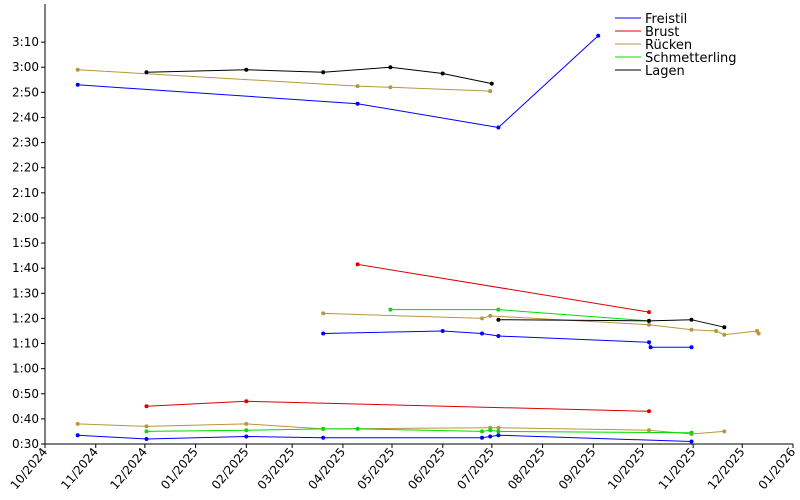  What do you see at coordinates (25, 243) in the screenshot?
I see `y-tick-label: 1:50` at bounding box center [25, 243].